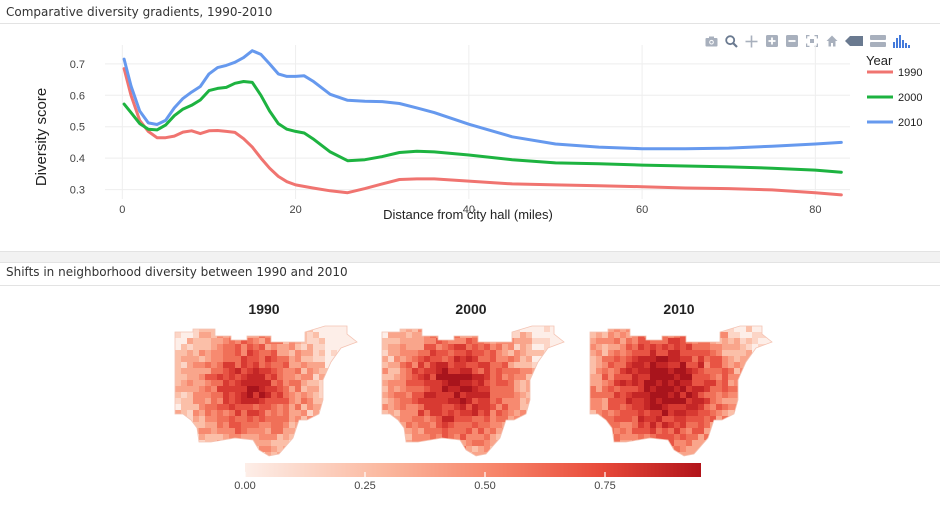 The height and width of the screenshot is (509, 940). I want to click on zoom-in-icon, so click(771, 41).